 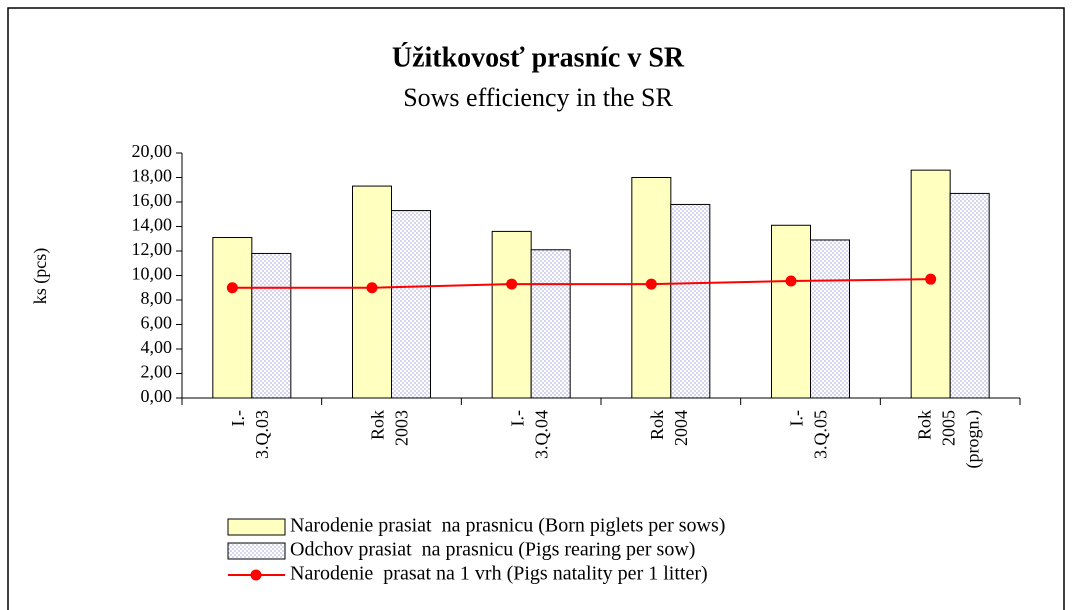 What do you see at coordinates (581, 283) in the screenshot?
I see `line-series` at bounding box center [581, 283].